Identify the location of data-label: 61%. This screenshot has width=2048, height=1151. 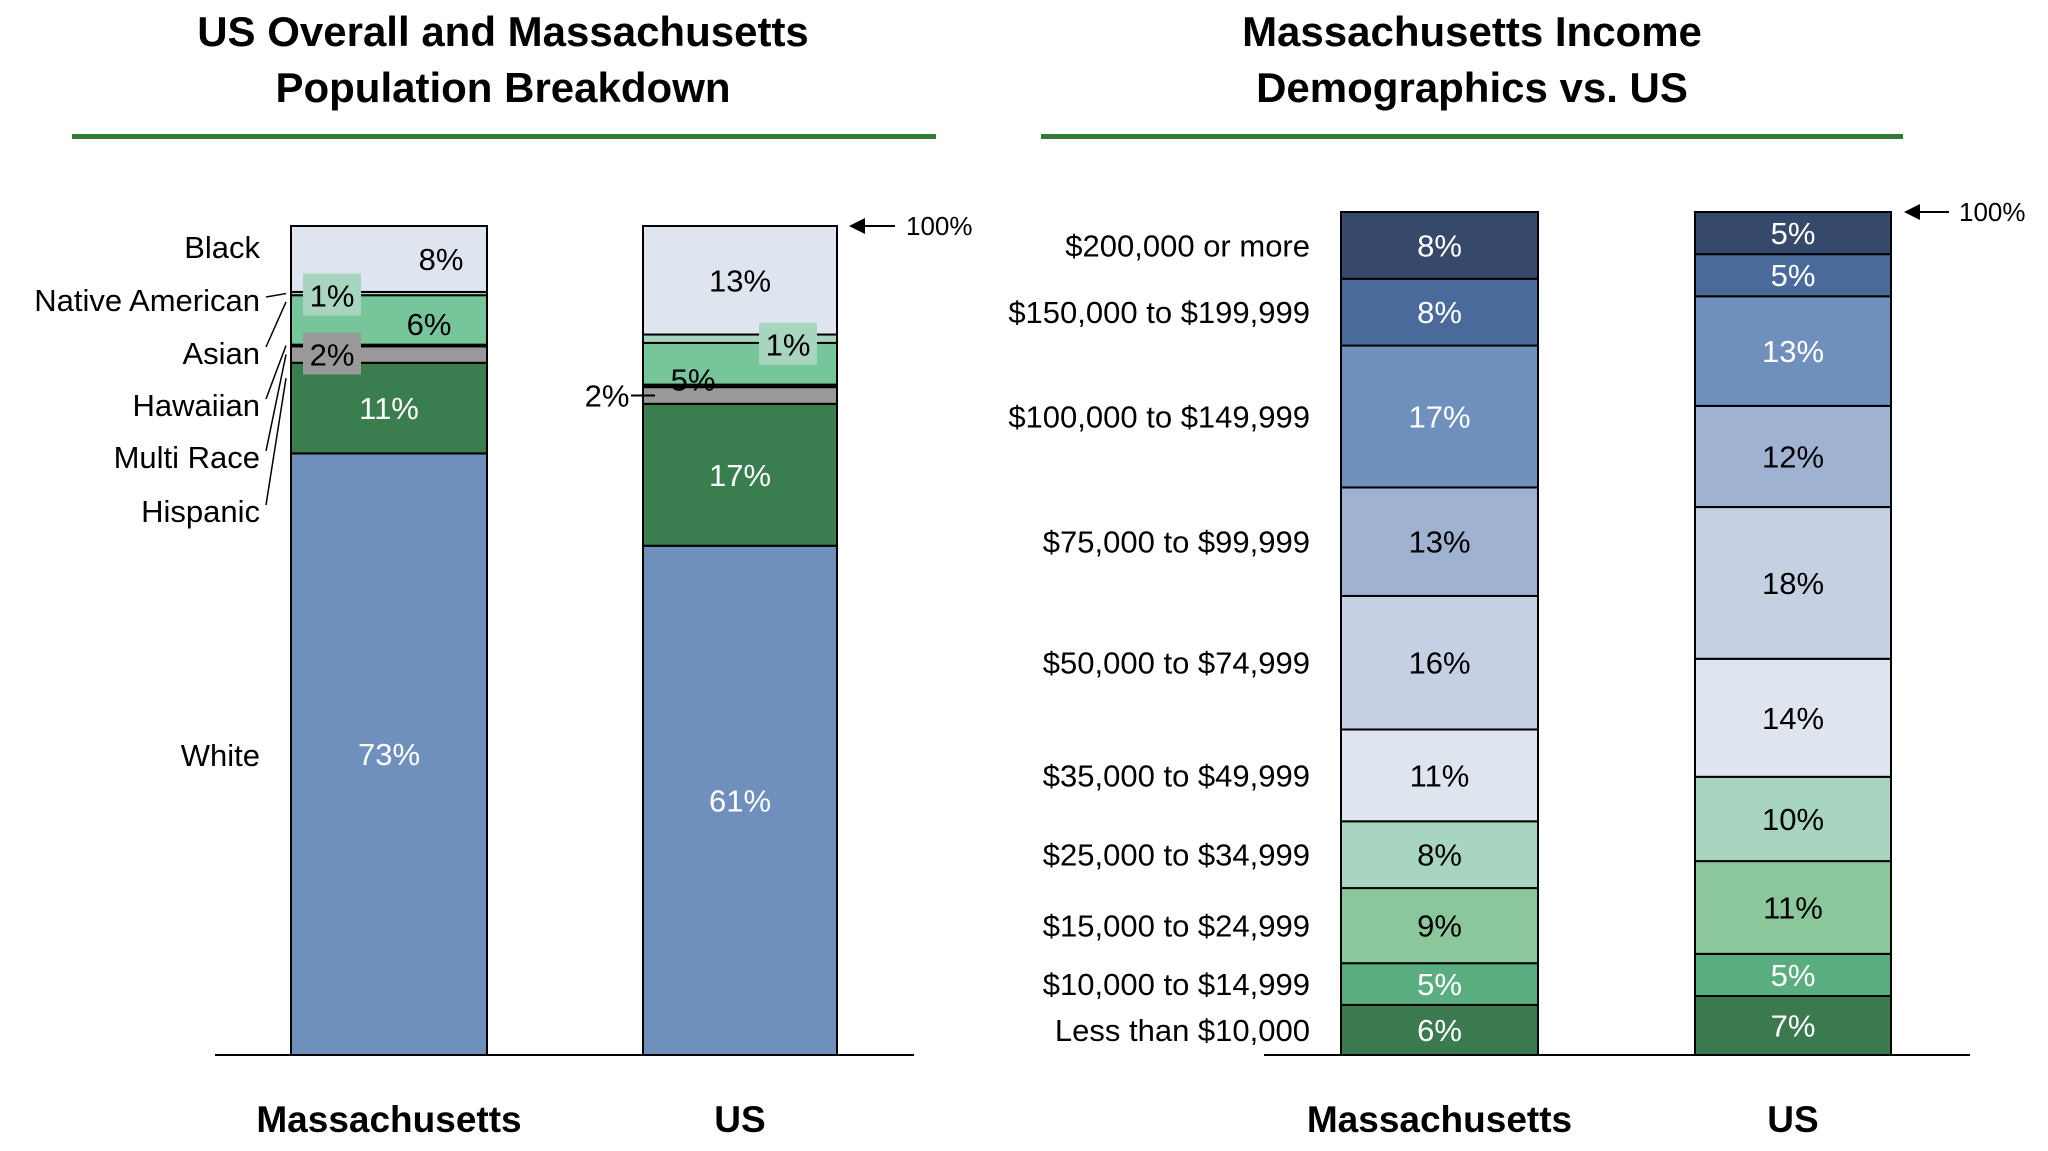
(740, 800).